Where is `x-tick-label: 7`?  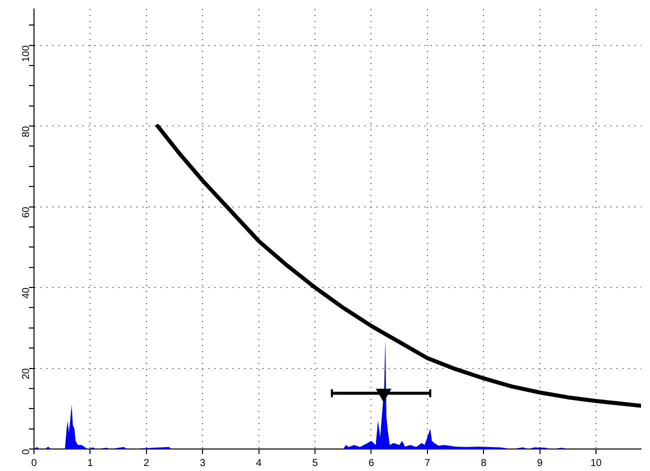 x-tick-label: 7 is located at coordinates (427, 463).